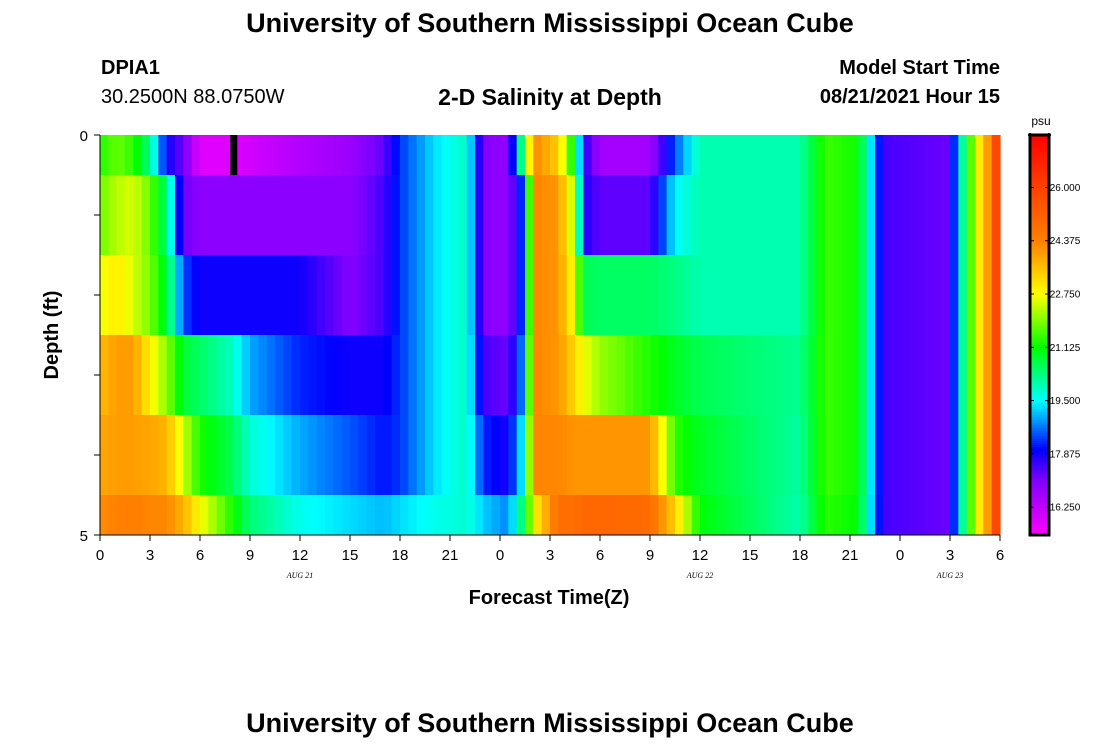  I want to click on date-label: AUG 21, so click(299, 575).